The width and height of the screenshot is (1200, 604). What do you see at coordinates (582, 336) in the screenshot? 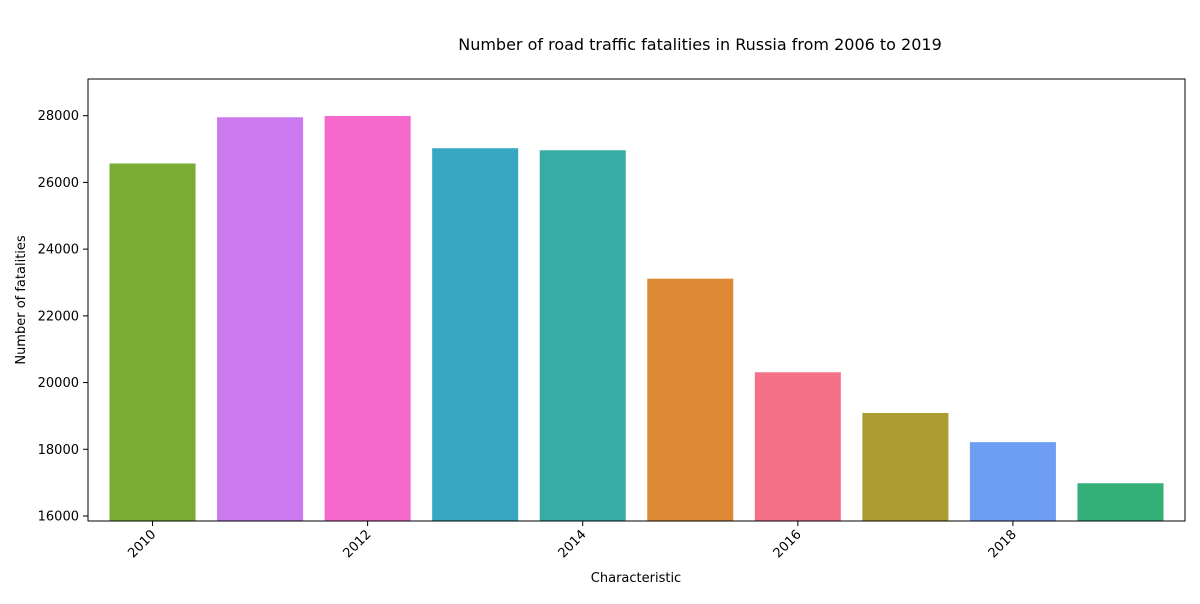
I see `bar-2014` at bounding box center [582, 336].